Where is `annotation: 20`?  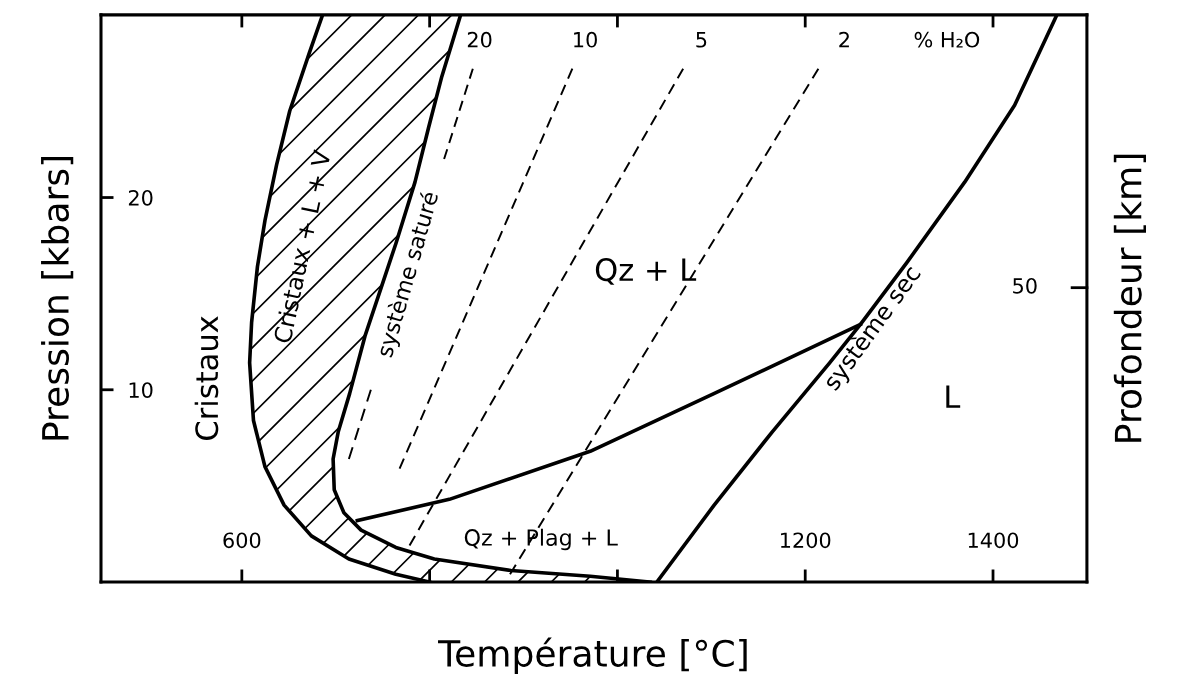
annotation: 20 is located at coordinates (479, 39).